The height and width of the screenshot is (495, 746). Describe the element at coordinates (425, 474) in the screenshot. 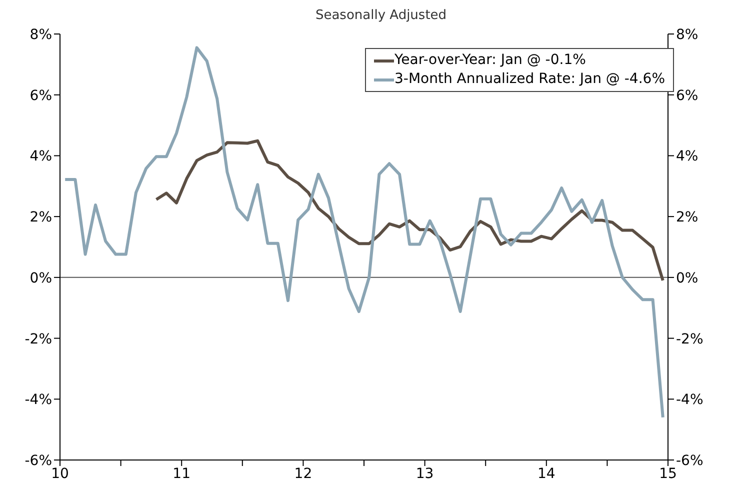

I see `x-tick-label: 13` at that location.